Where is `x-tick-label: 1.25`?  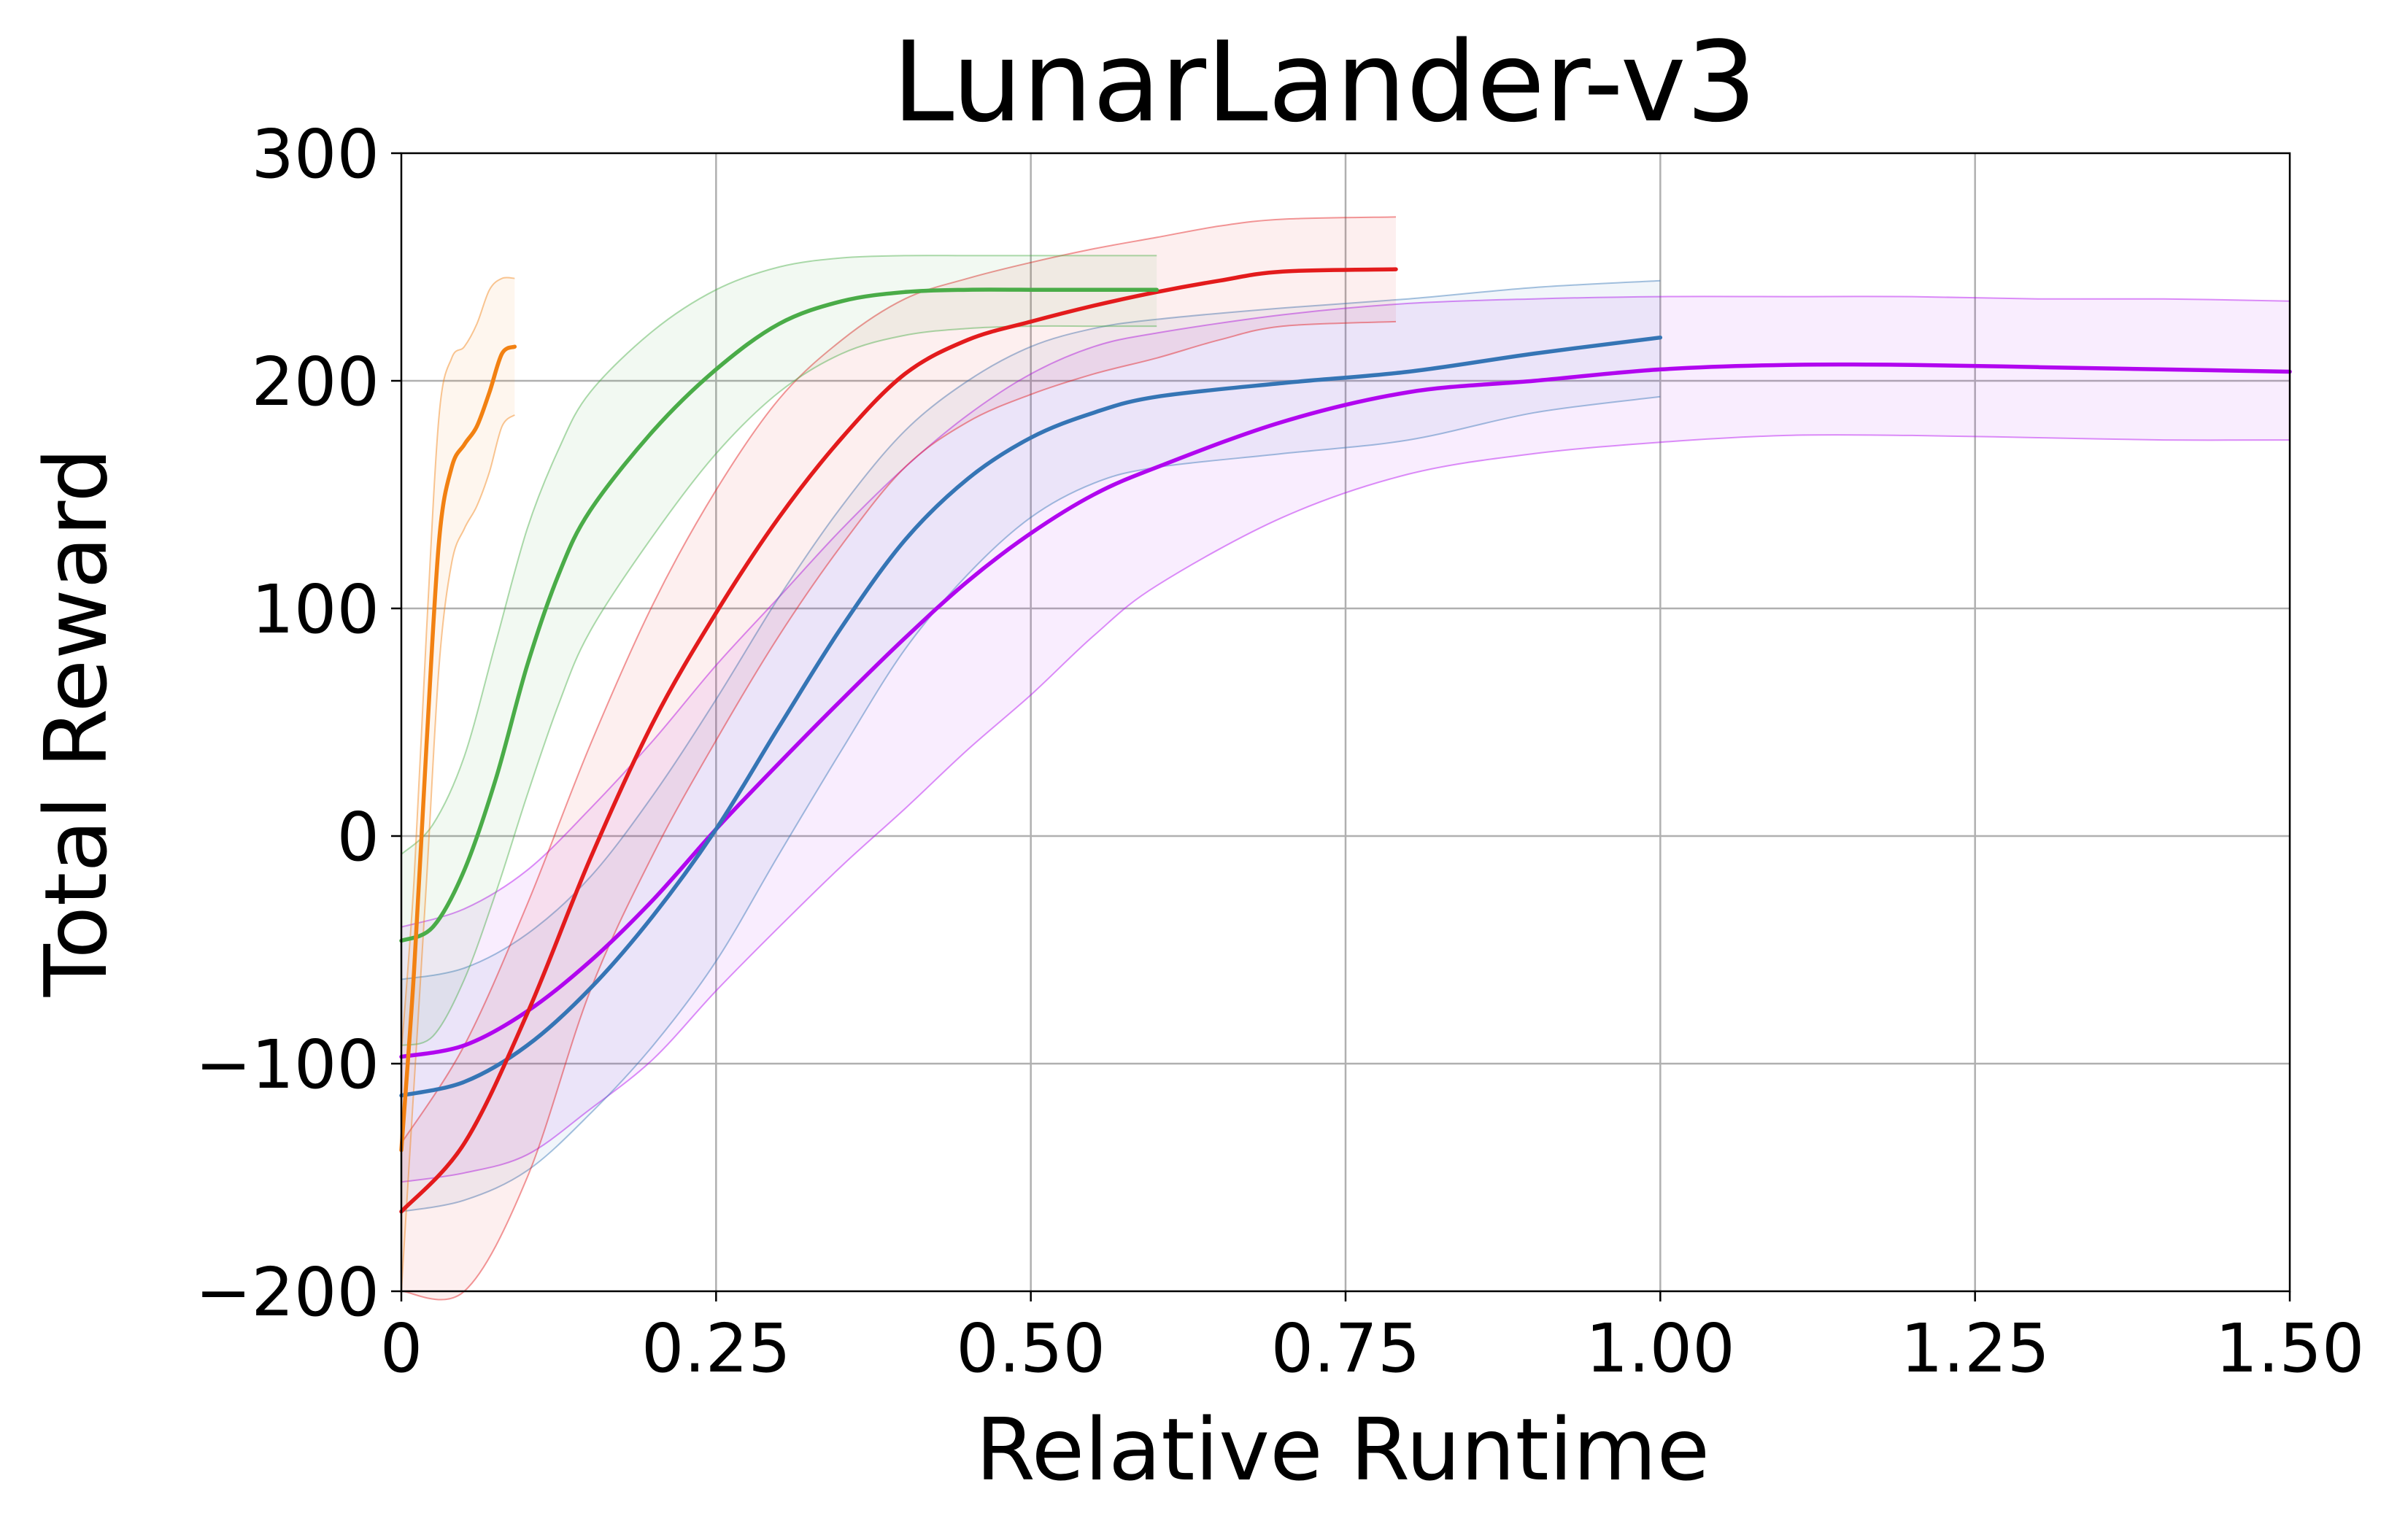
x-tick-label: 1.25 is located at coordinates (1975, 1348).